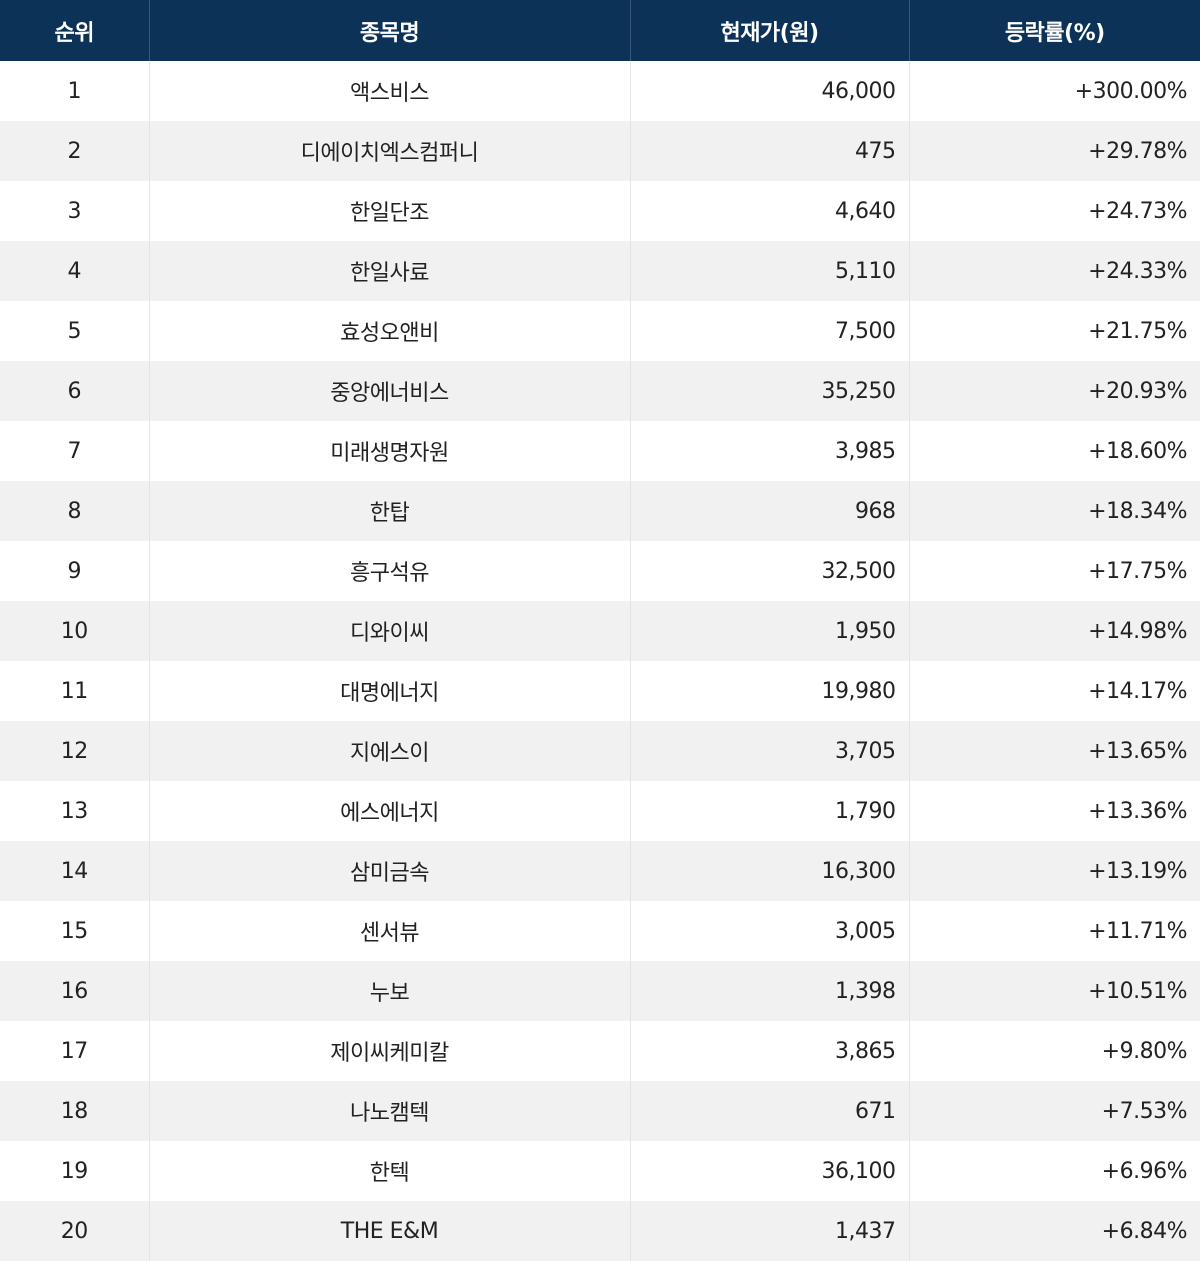 This screenshot has height=1261, width=1200. Describe the element at coordinates (74, 33) in the screenshot. I see `header-rank: 순위` at that location.